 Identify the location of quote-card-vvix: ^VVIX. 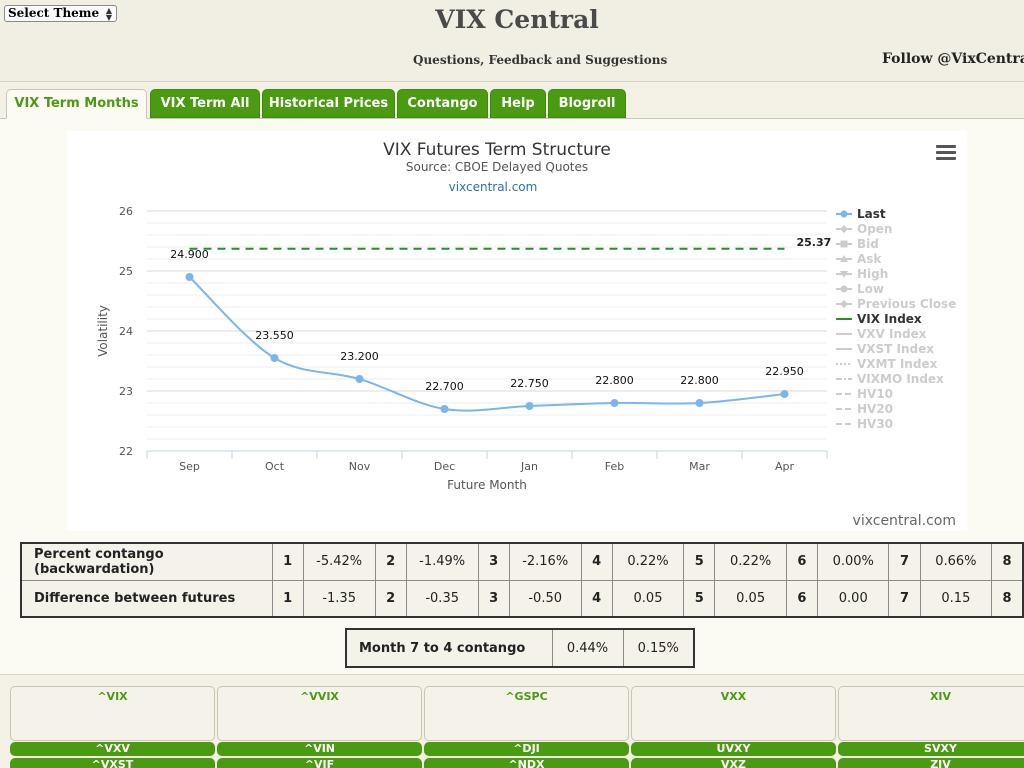
(319, 713).